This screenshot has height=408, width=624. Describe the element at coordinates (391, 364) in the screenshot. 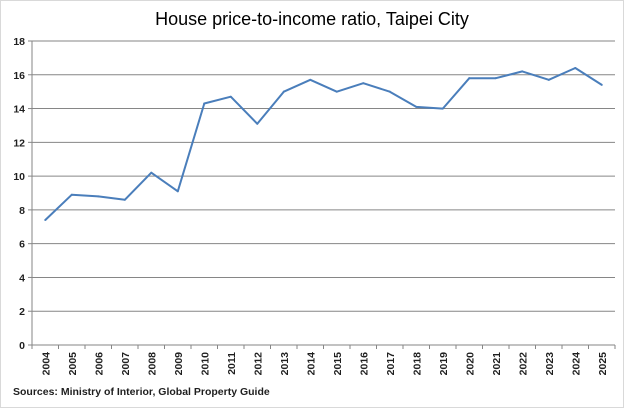

I see `x-tick-label: 2017` at that location.